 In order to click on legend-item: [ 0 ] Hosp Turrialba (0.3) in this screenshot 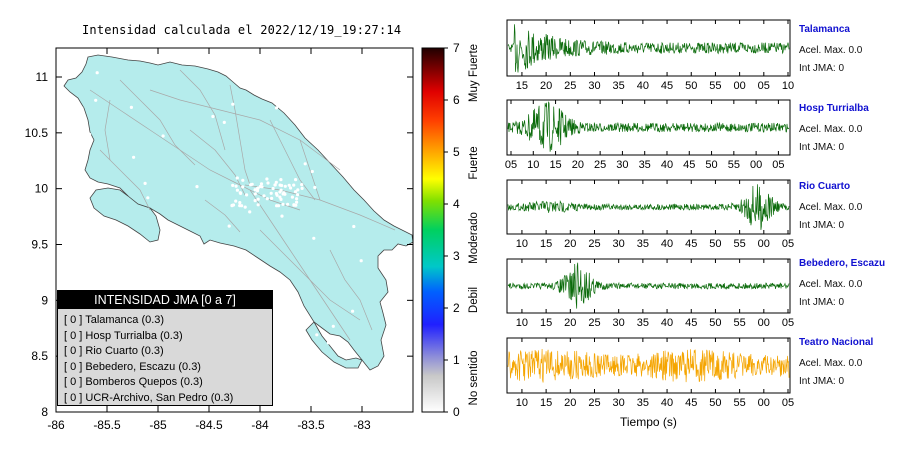, I will do `click(168, 337)`.